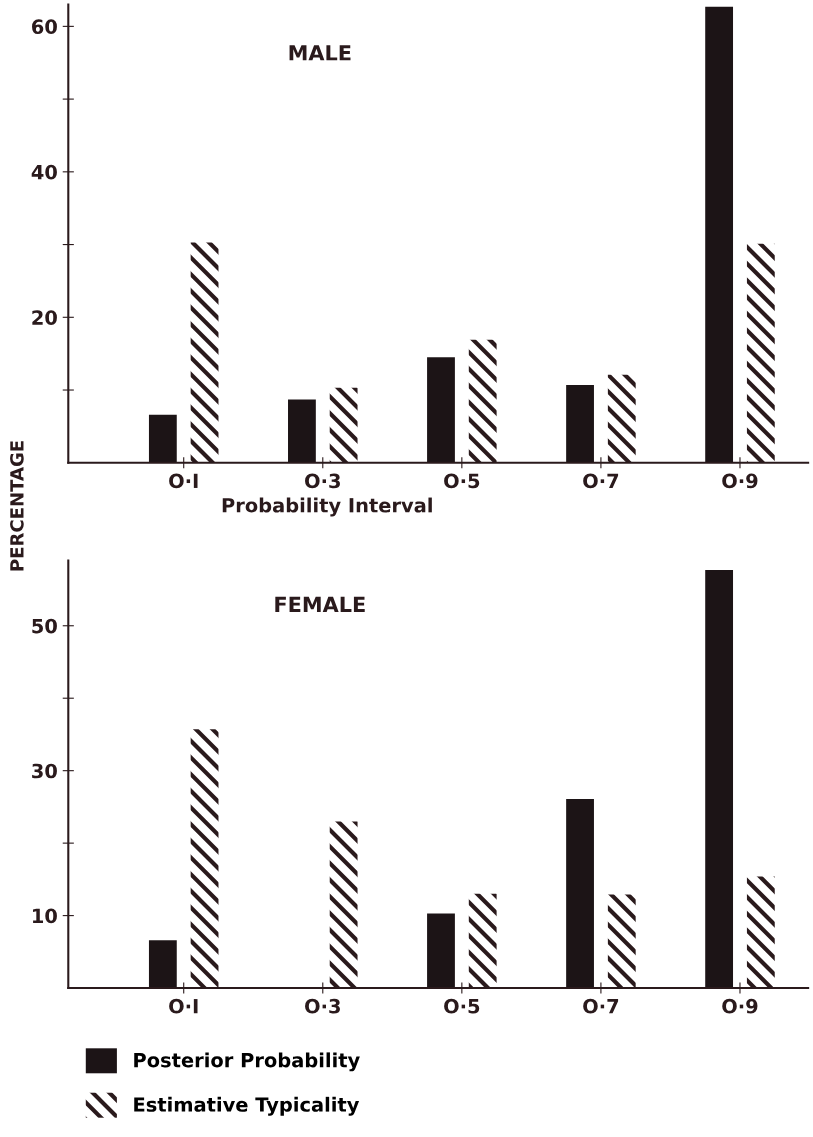  I want to click on y-tick-label: 10, so click(45, 916).